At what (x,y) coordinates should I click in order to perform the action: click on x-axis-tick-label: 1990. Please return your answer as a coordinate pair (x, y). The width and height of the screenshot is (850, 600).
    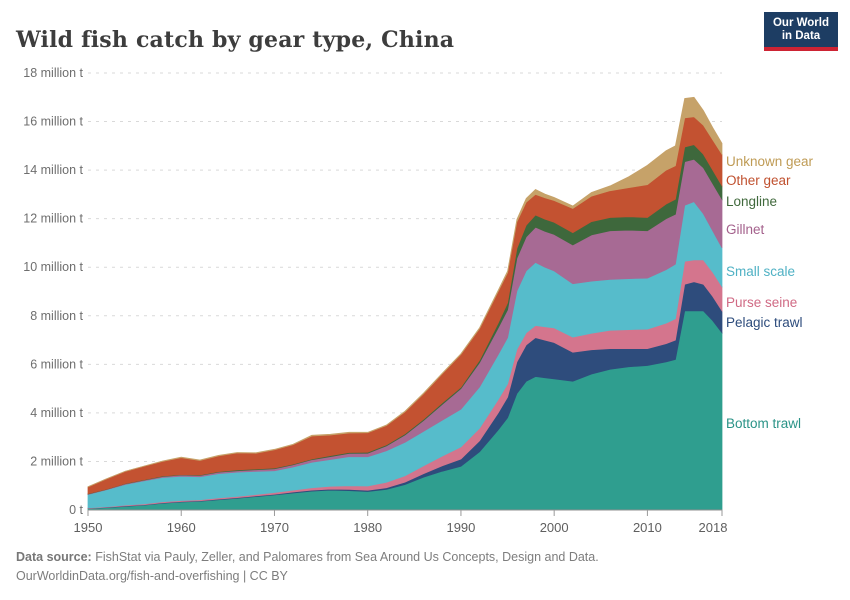
    Looking at the image, I should click on (460, 527).